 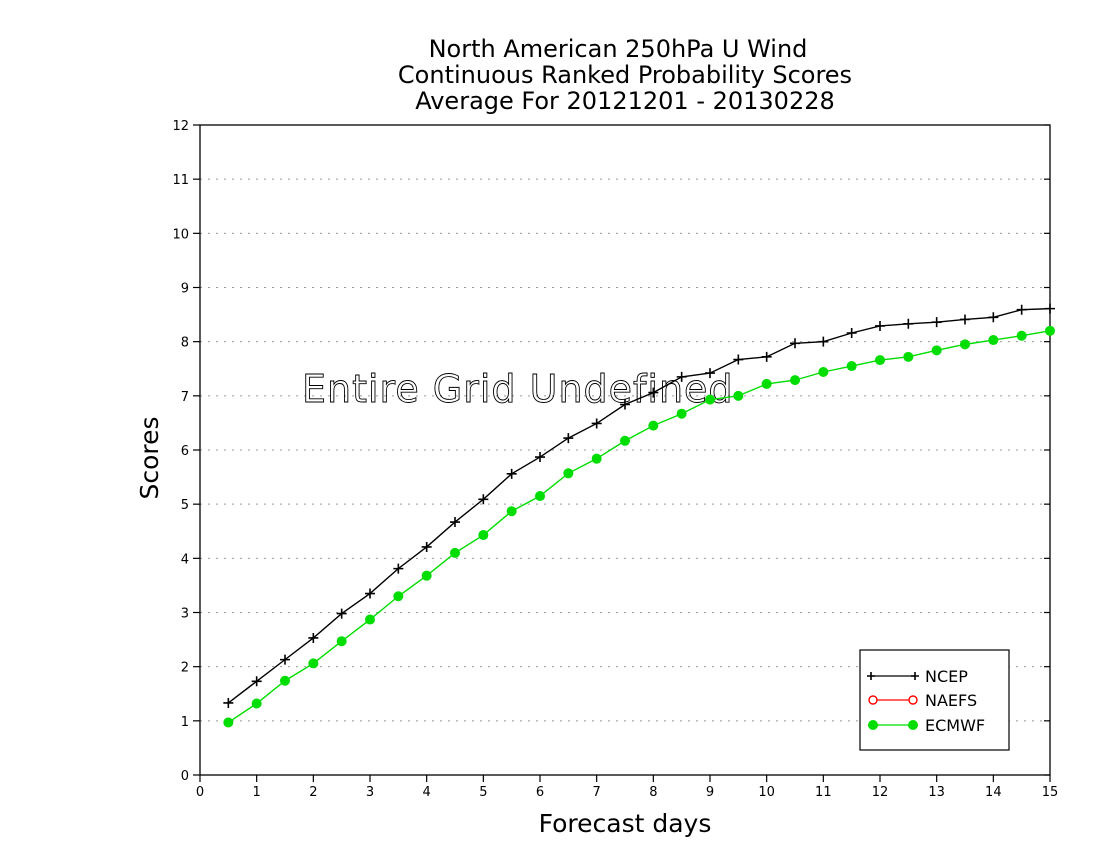 I want to click on legend: NCEP NAEFS ECMWF, so click(x=934, y=700).